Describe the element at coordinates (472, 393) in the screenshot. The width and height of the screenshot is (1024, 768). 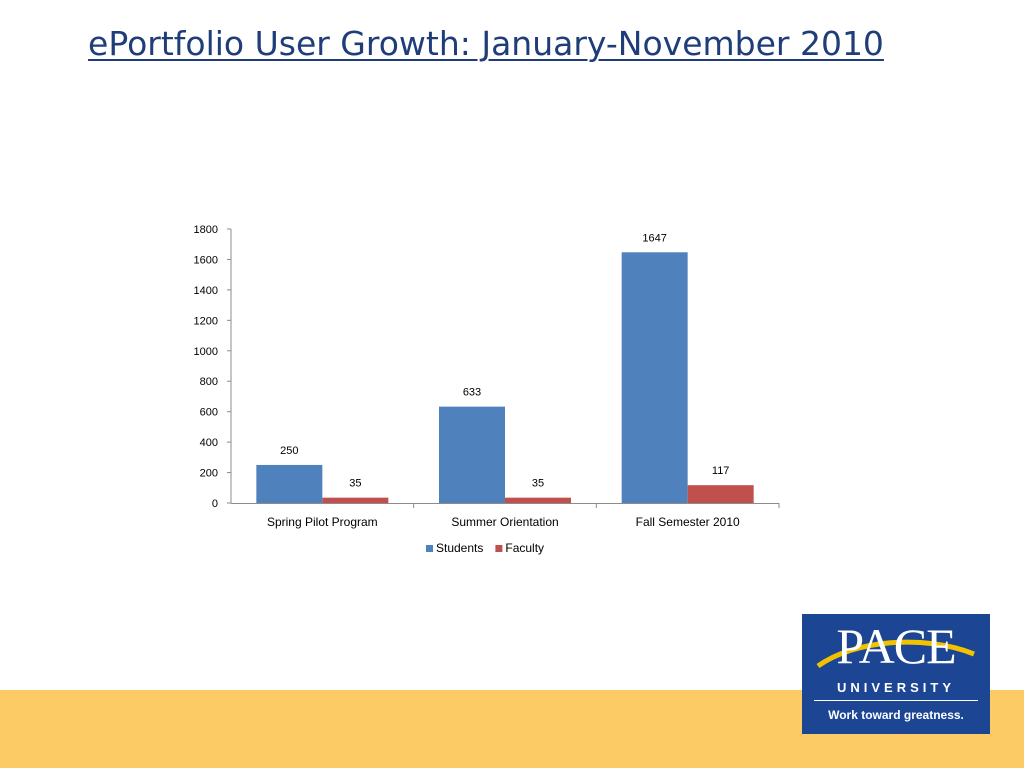
I see `data-label: 633` at that location.